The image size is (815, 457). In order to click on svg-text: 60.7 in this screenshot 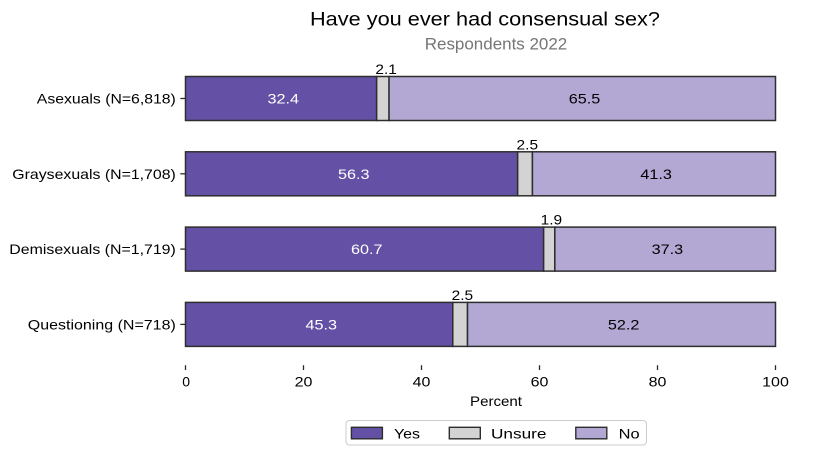, I will do `click(367, 249)`.